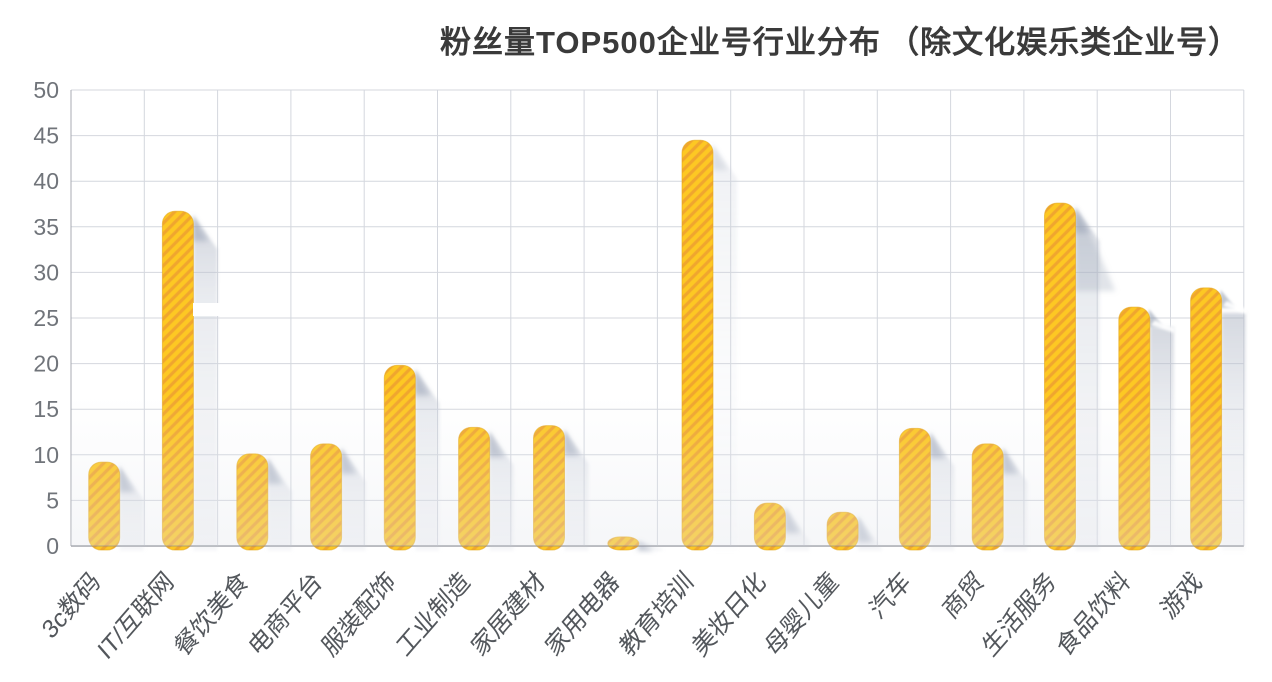 The height and width of the screenshot is (682, 1272). Describe the element at coordinates (1019, 614) in the screenshot. I see `svg-text: 生活服务` at that location.